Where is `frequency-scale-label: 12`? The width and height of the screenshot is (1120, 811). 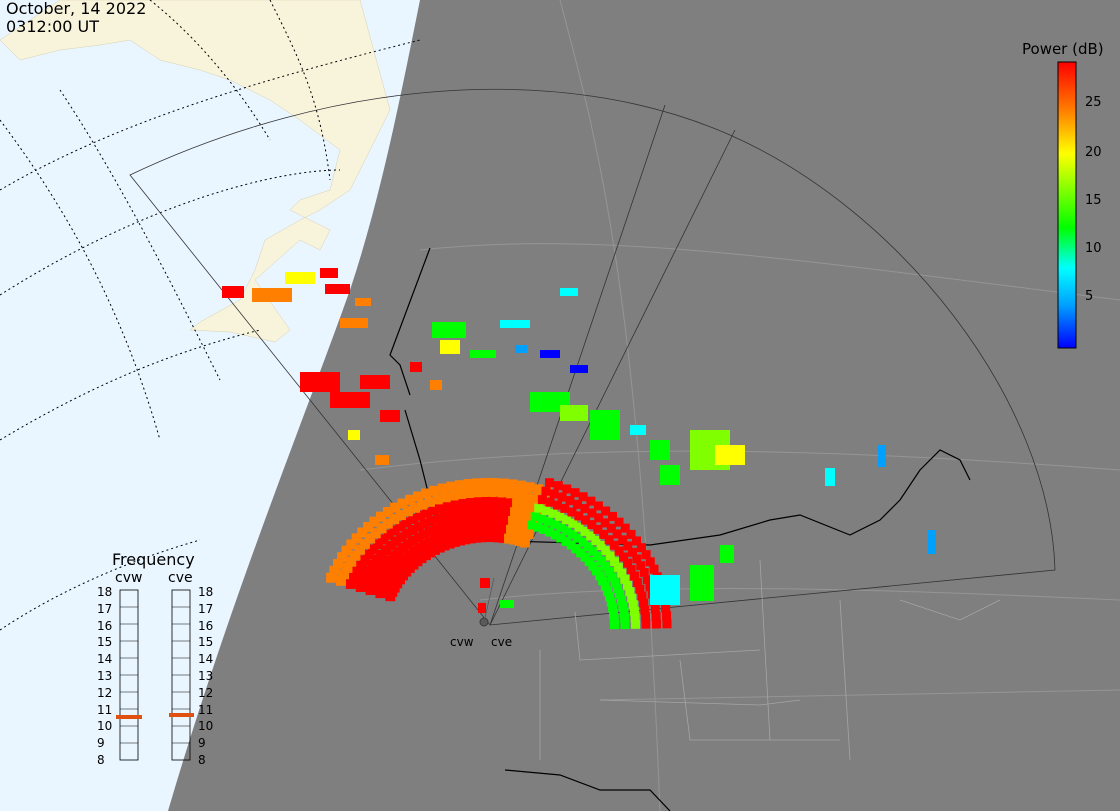
frequency-scale-label: 12 is located at coordinates (206, 692).